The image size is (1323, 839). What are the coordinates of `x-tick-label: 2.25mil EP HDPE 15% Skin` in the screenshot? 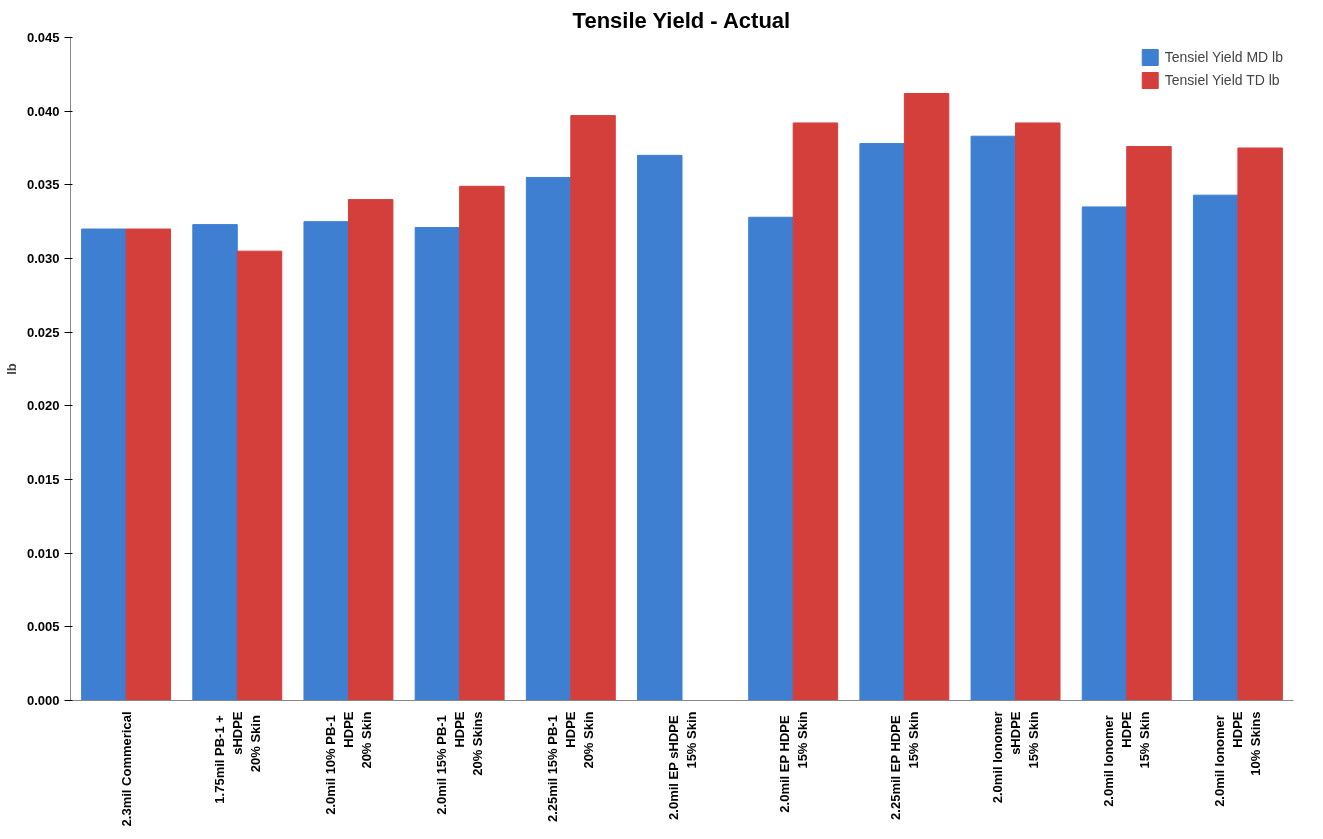 It's located at (904, 765).